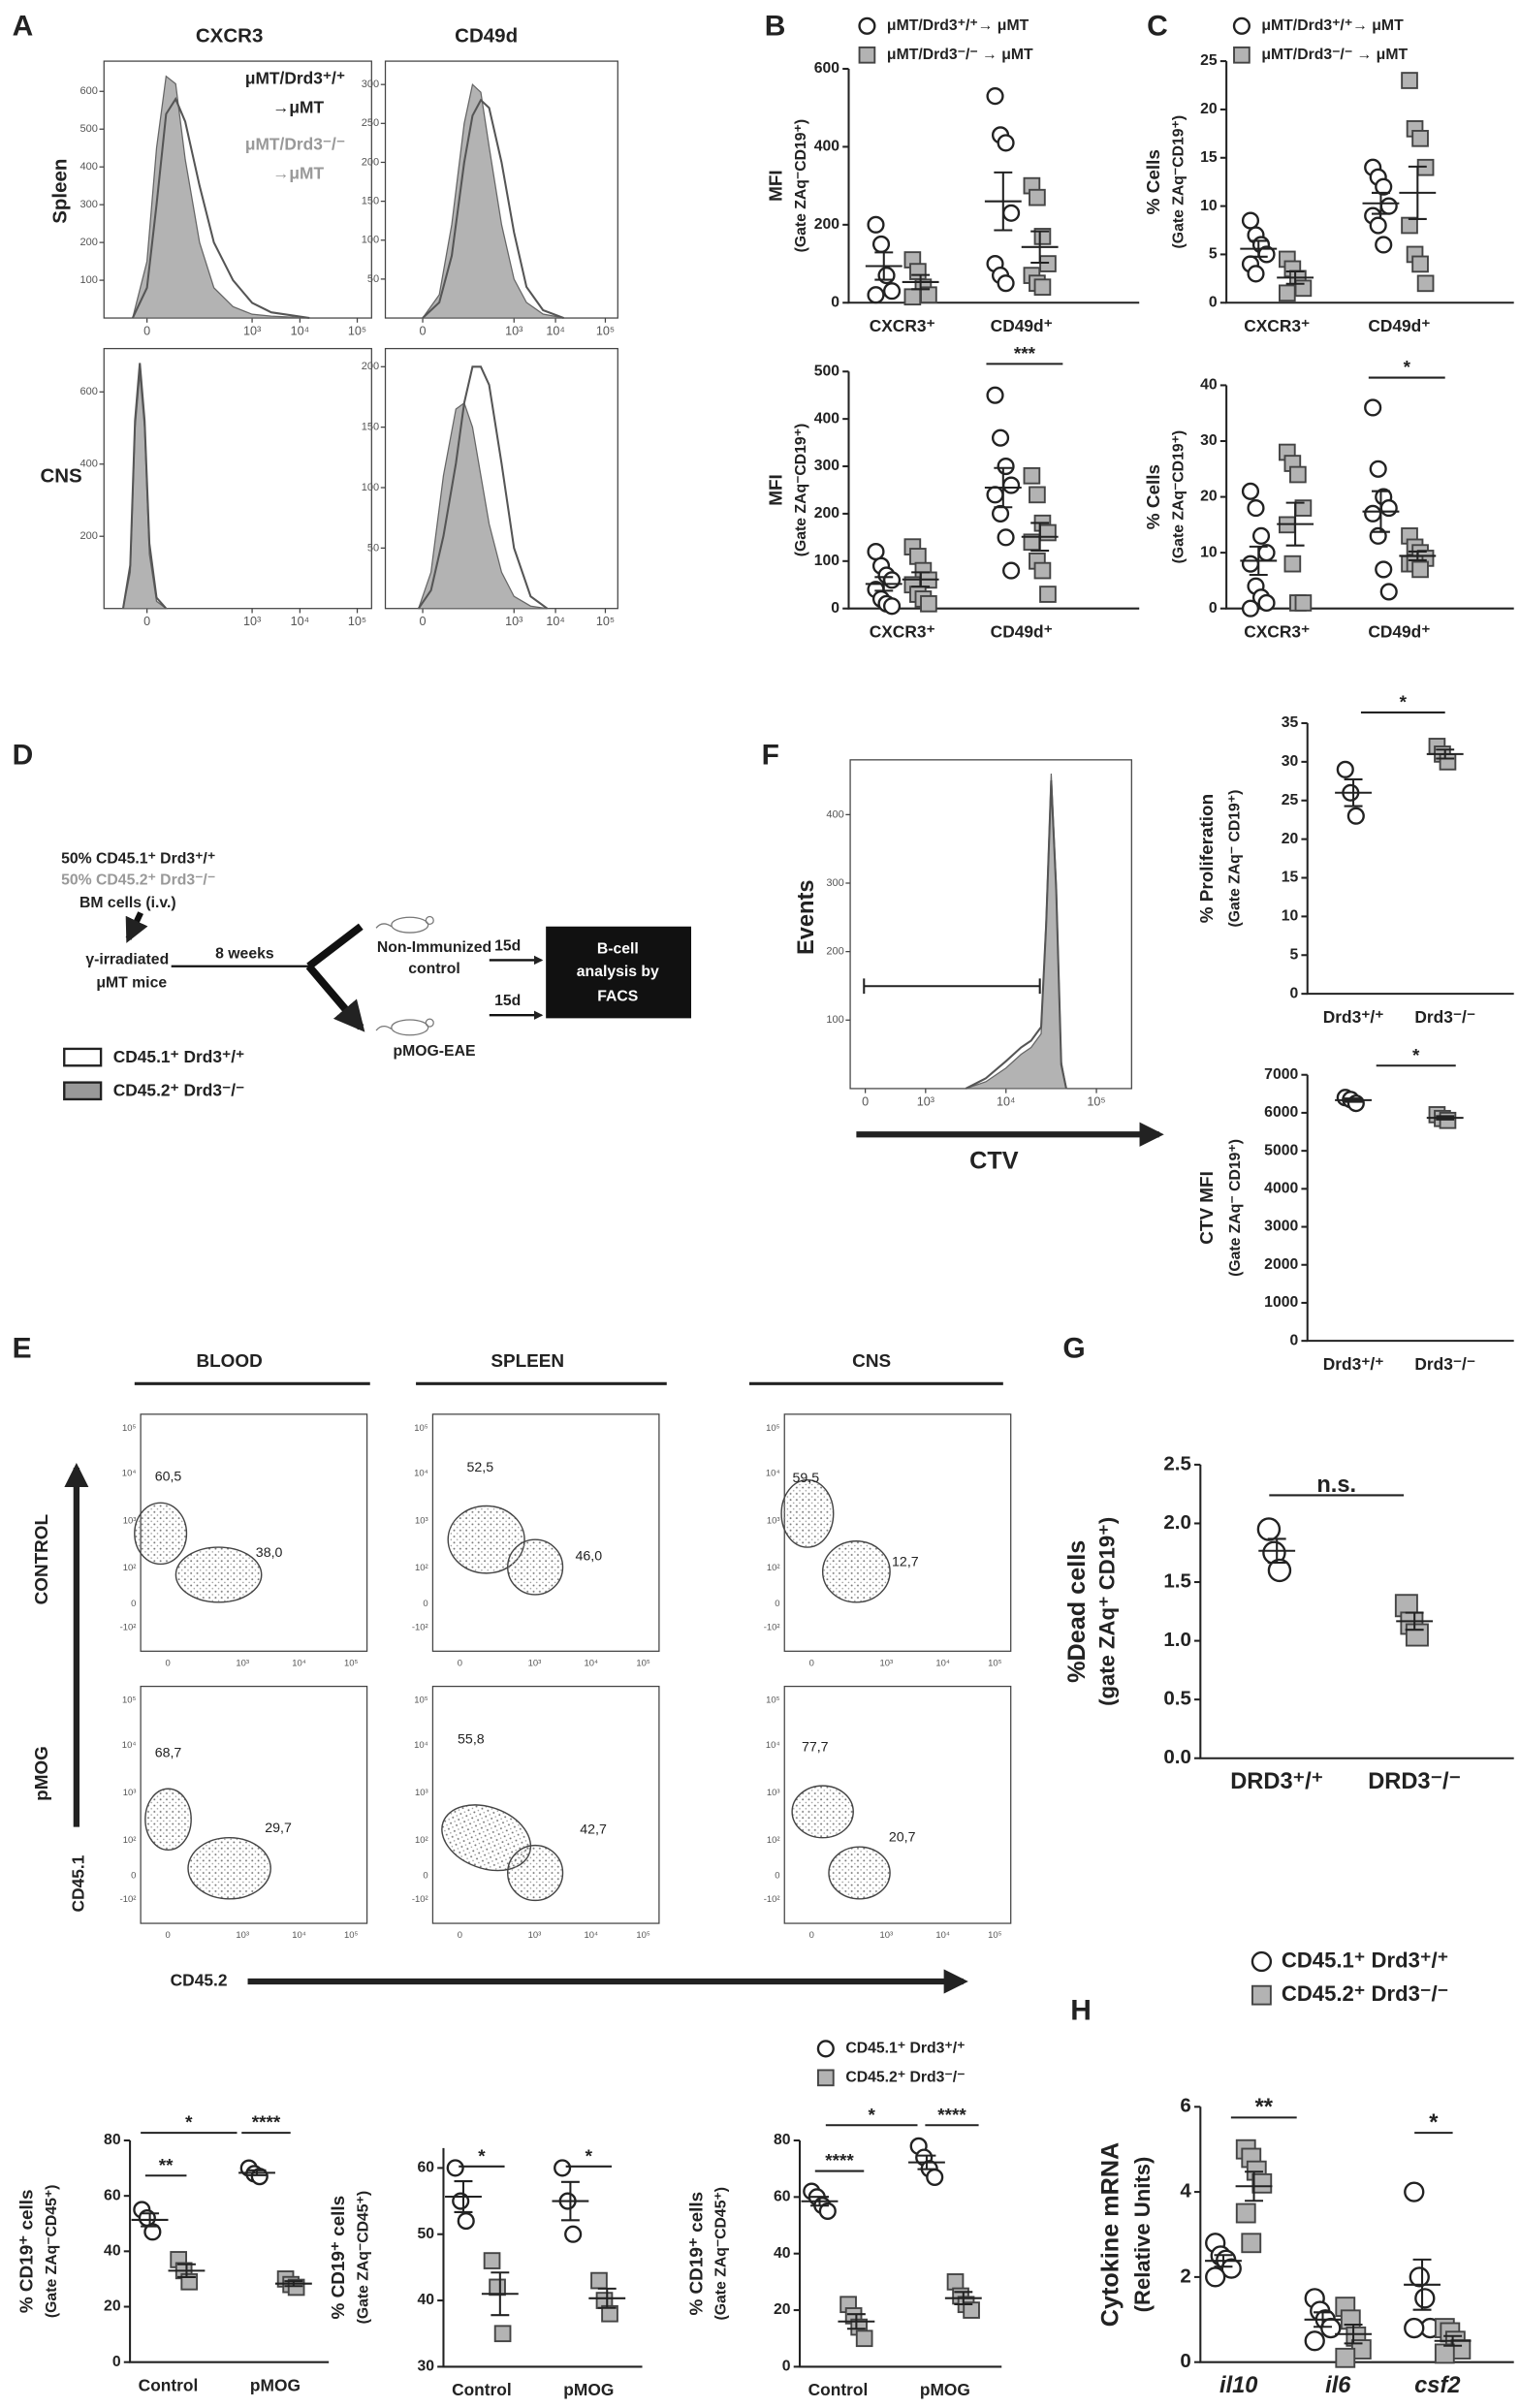 This screenshot has width=1520, height=2408. Describe the element at coordinates (1213, 254) in the screenshot. I see `y-tick-label: 5` at that location.